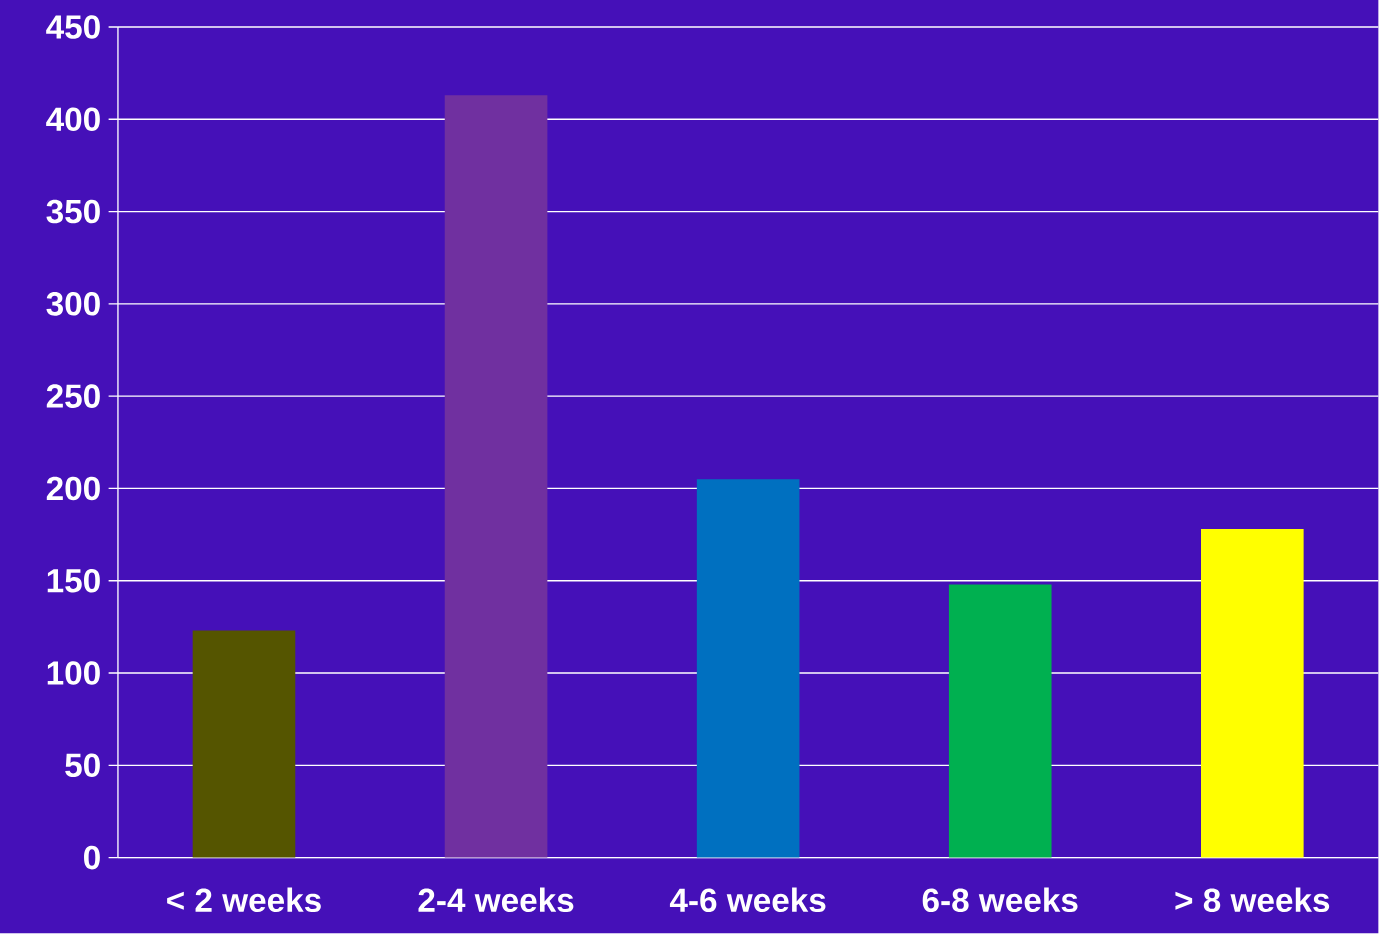 This screenshot has height=934, width=1379. Describe the element at coordinates (1000, 900) in the screenshot. I see `x-tick-label: 6-8 weeks` at that location.